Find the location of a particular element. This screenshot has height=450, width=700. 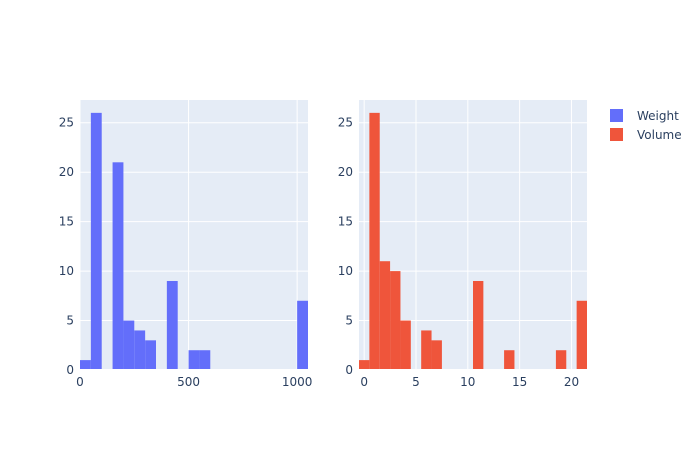

volume-y-tick-label: 15 is located at coordinates (345, 222).